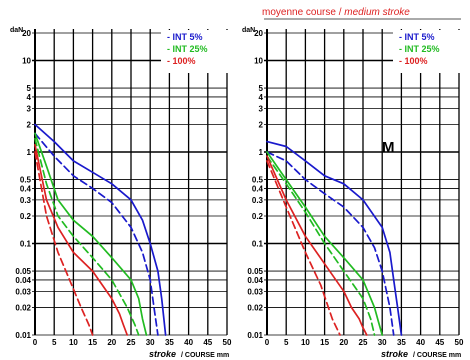 This screenshot has height=360, width=470. I want to click on panel-letter: M, so click(388, 147).